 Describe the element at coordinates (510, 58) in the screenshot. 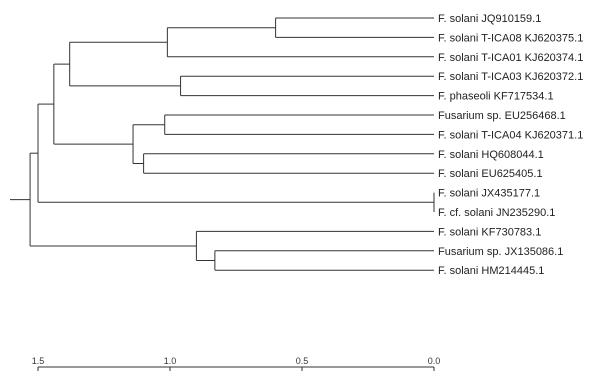

I see `leaf-label: F. solani T-ICA01 KJ620374.1` at that location.